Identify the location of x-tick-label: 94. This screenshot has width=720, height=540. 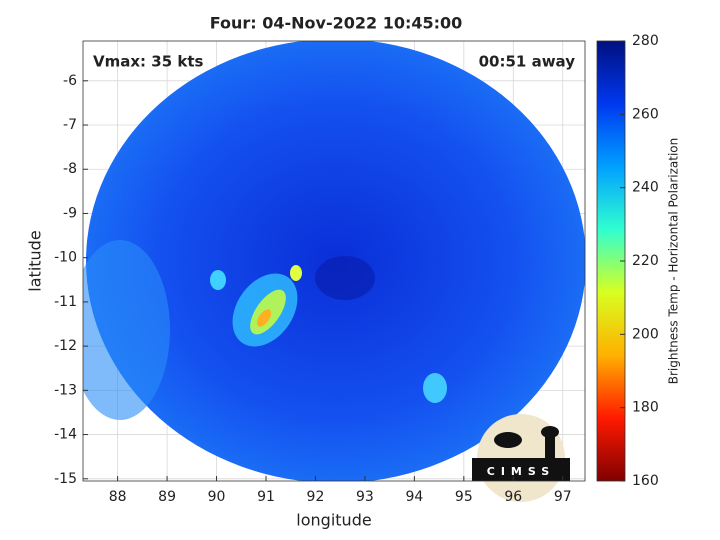
(414, 497).